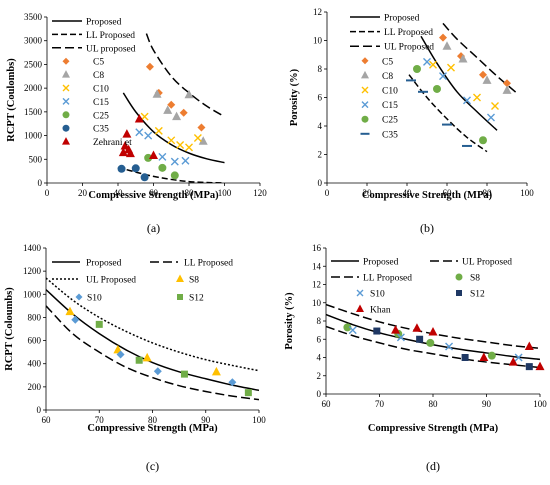 This screenshot has width=550, height=485. What do you see at coordinates (33, 41) in the screenshot?
I see `y-tick-label: 3000` at bounding box center [33, 41].